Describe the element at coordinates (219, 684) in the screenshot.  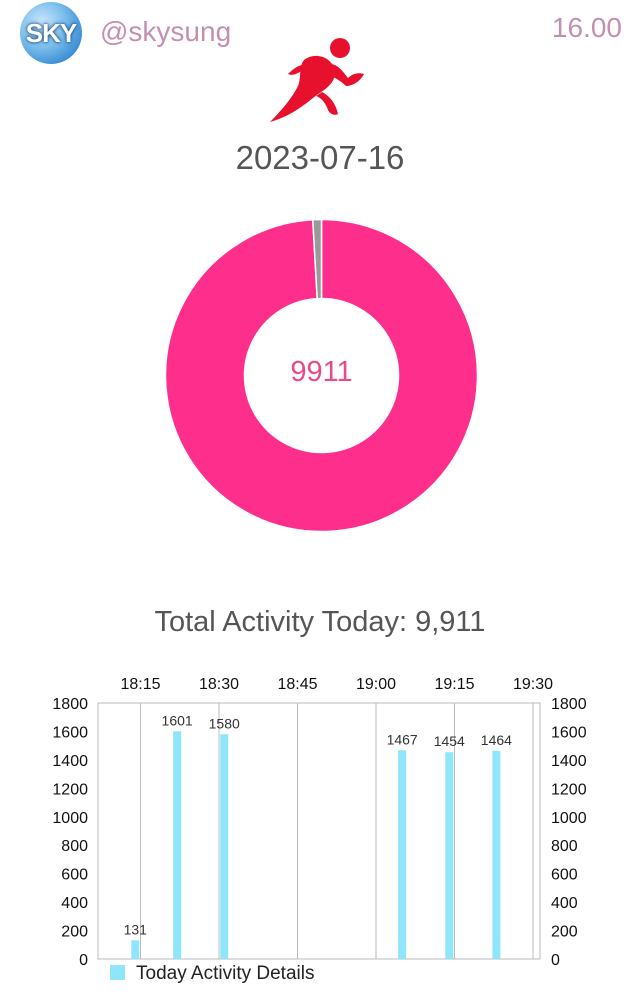
I see `x-tick-label: 18:30` at that location.